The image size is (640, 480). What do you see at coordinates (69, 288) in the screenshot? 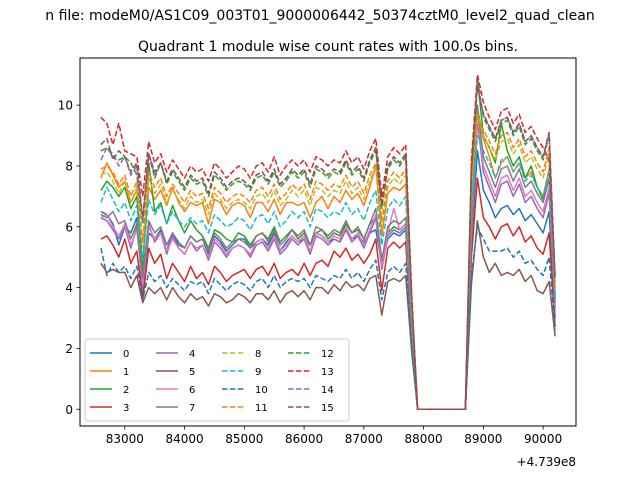
I see `y-tick-label: 4` at bounding box center [69, 288].